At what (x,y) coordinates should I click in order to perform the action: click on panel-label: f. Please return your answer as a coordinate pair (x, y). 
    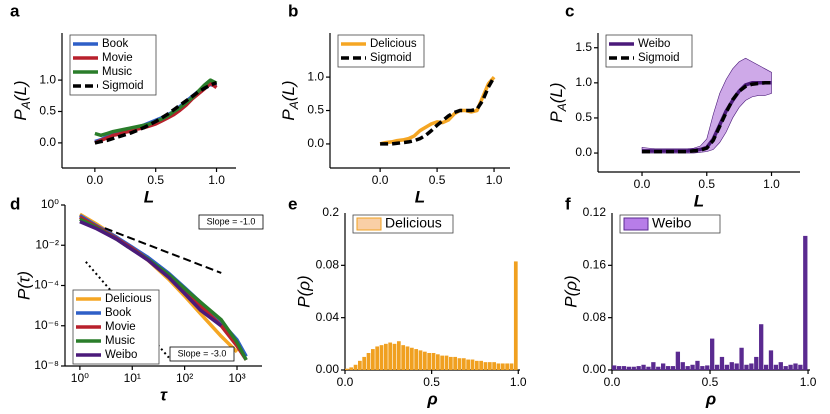
    Looking at the image, I should click on (568, 203).